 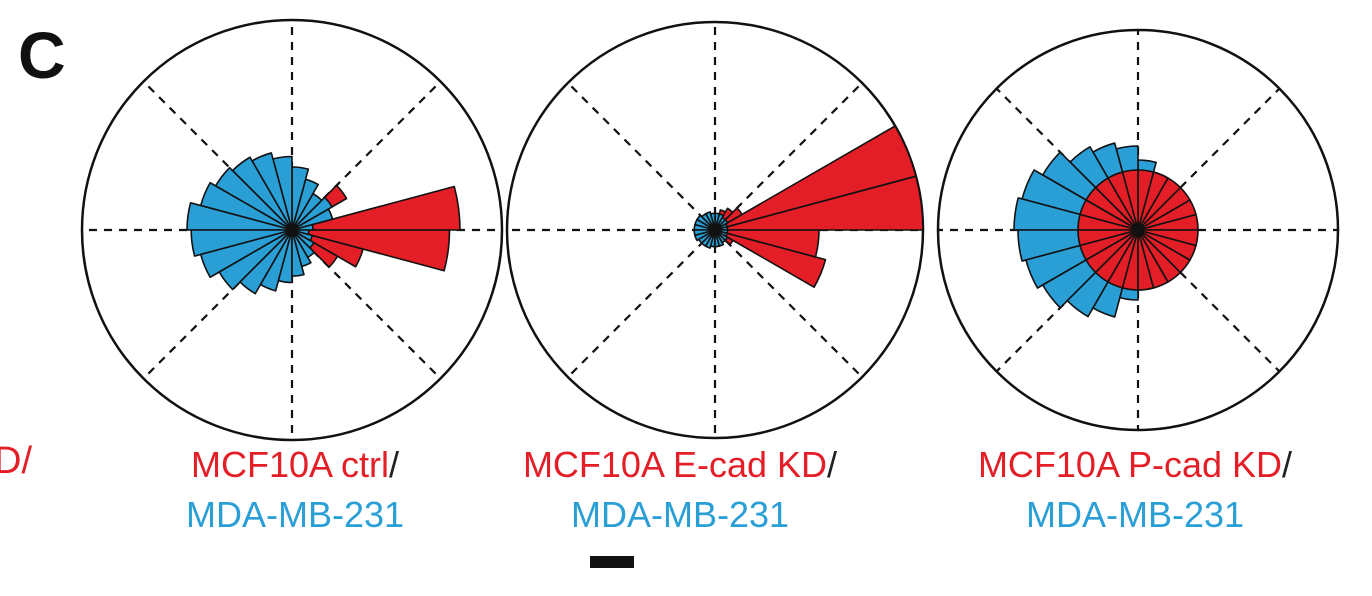 What do you see at coordinates (42, 55) in the screenshot?
I see `panel-letter: C` at bounding box center [42, 55].